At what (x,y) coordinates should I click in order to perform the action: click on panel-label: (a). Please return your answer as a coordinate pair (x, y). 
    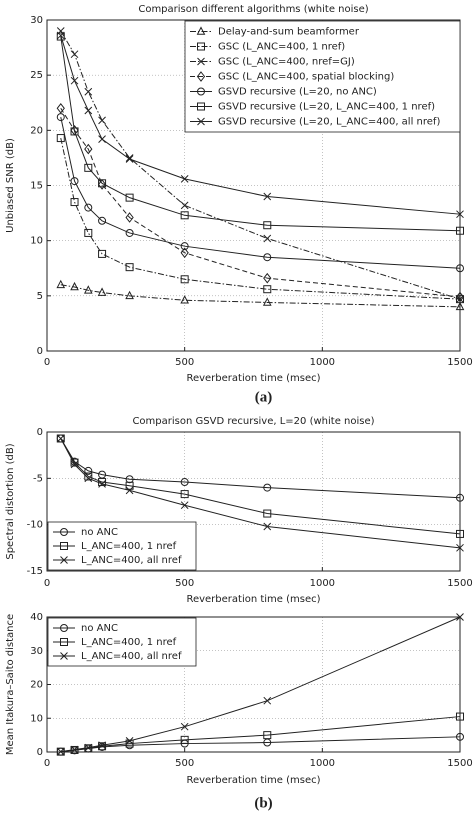
    Looking at the image, I should click on (264, 397).